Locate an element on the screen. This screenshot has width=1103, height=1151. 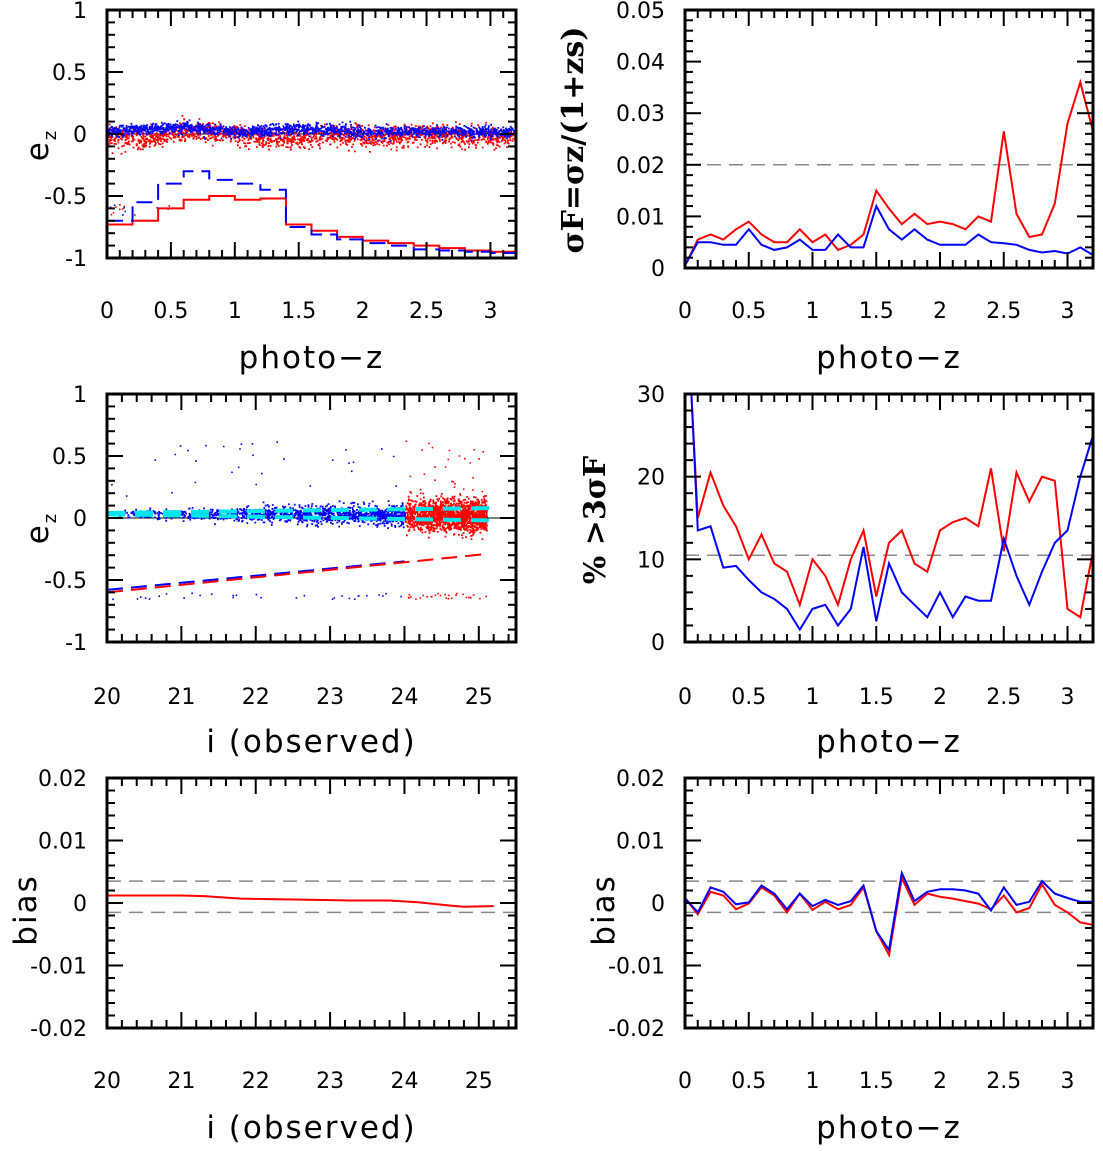
y-tick-label: 0.05 is located at coordinates (640, 12).